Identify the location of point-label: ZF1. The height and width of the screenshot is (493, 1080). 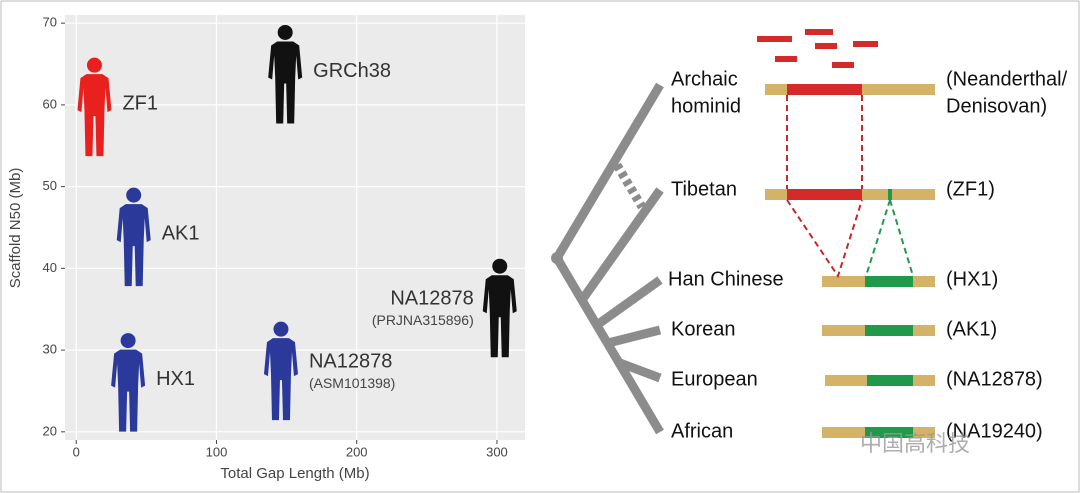
(140, 103).